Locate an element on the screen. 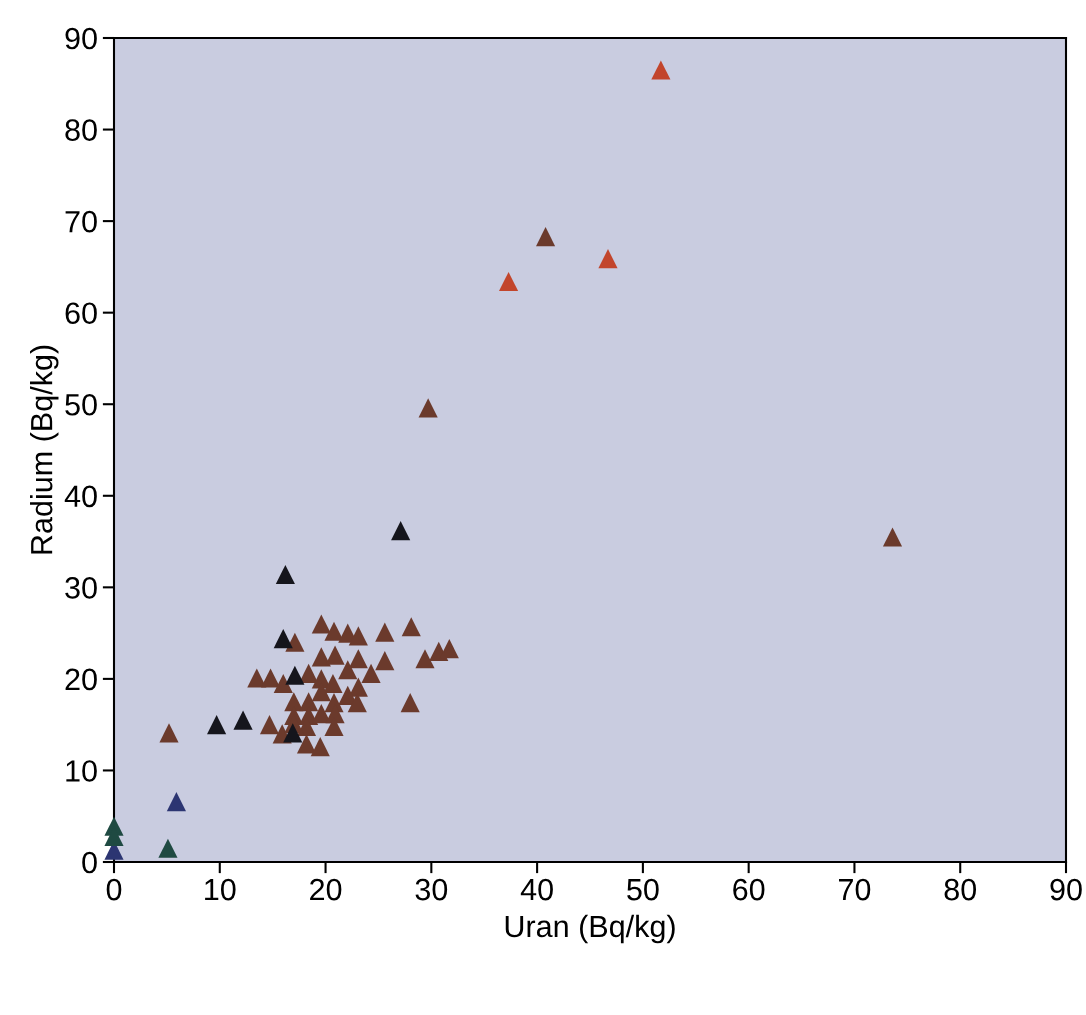 The image size is (1086, 1015). x-tick-label: 50 is located at coordinates (643, 889).